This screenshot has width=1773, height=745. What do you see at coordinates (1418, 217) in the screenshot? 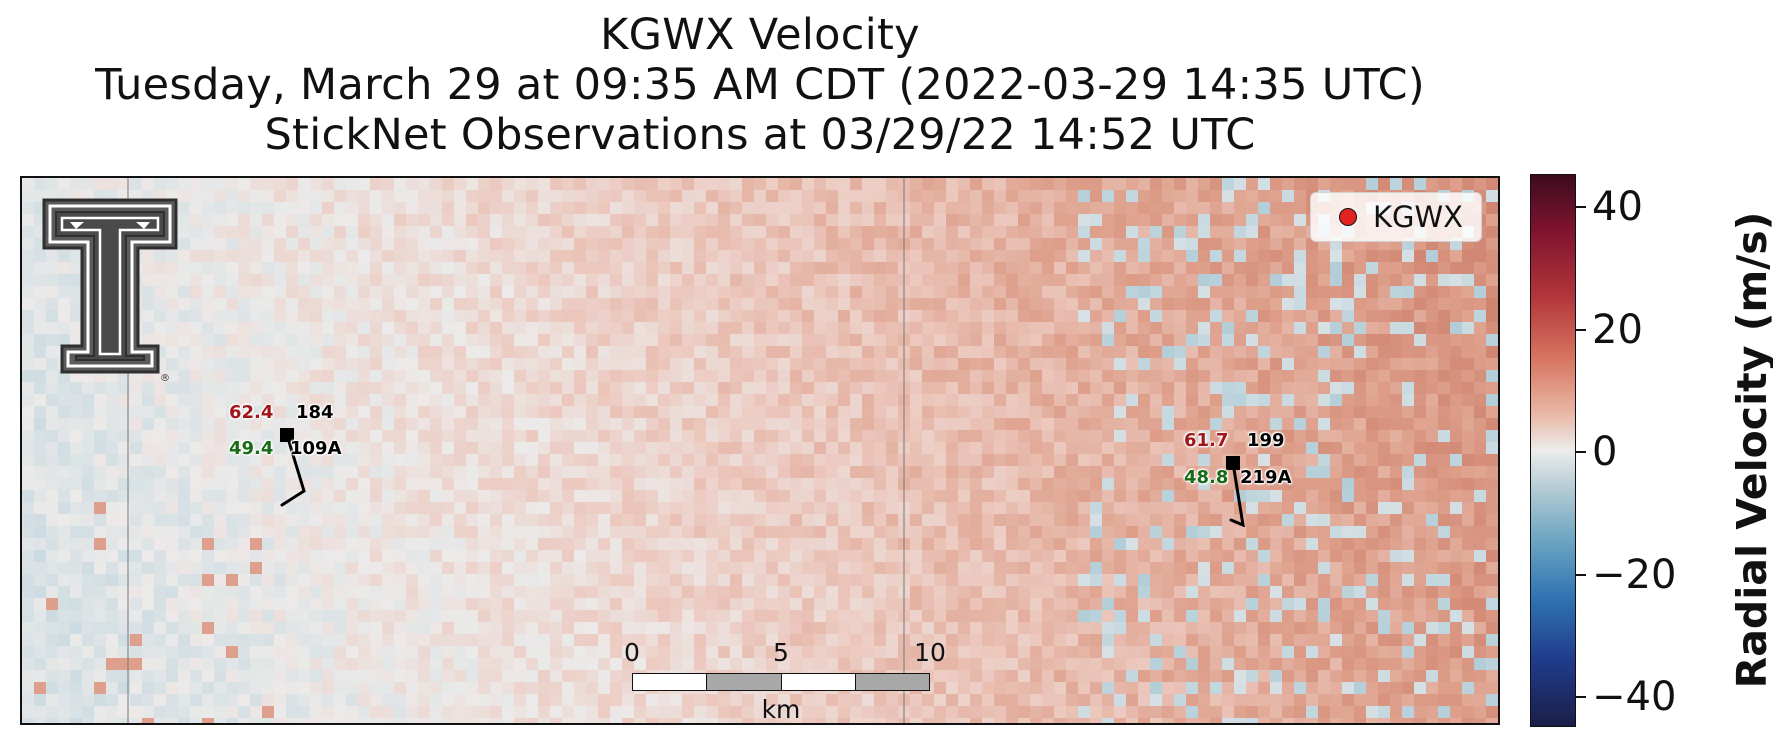
I see `legend-label: KGWX` at bounding box center [1418, 217].